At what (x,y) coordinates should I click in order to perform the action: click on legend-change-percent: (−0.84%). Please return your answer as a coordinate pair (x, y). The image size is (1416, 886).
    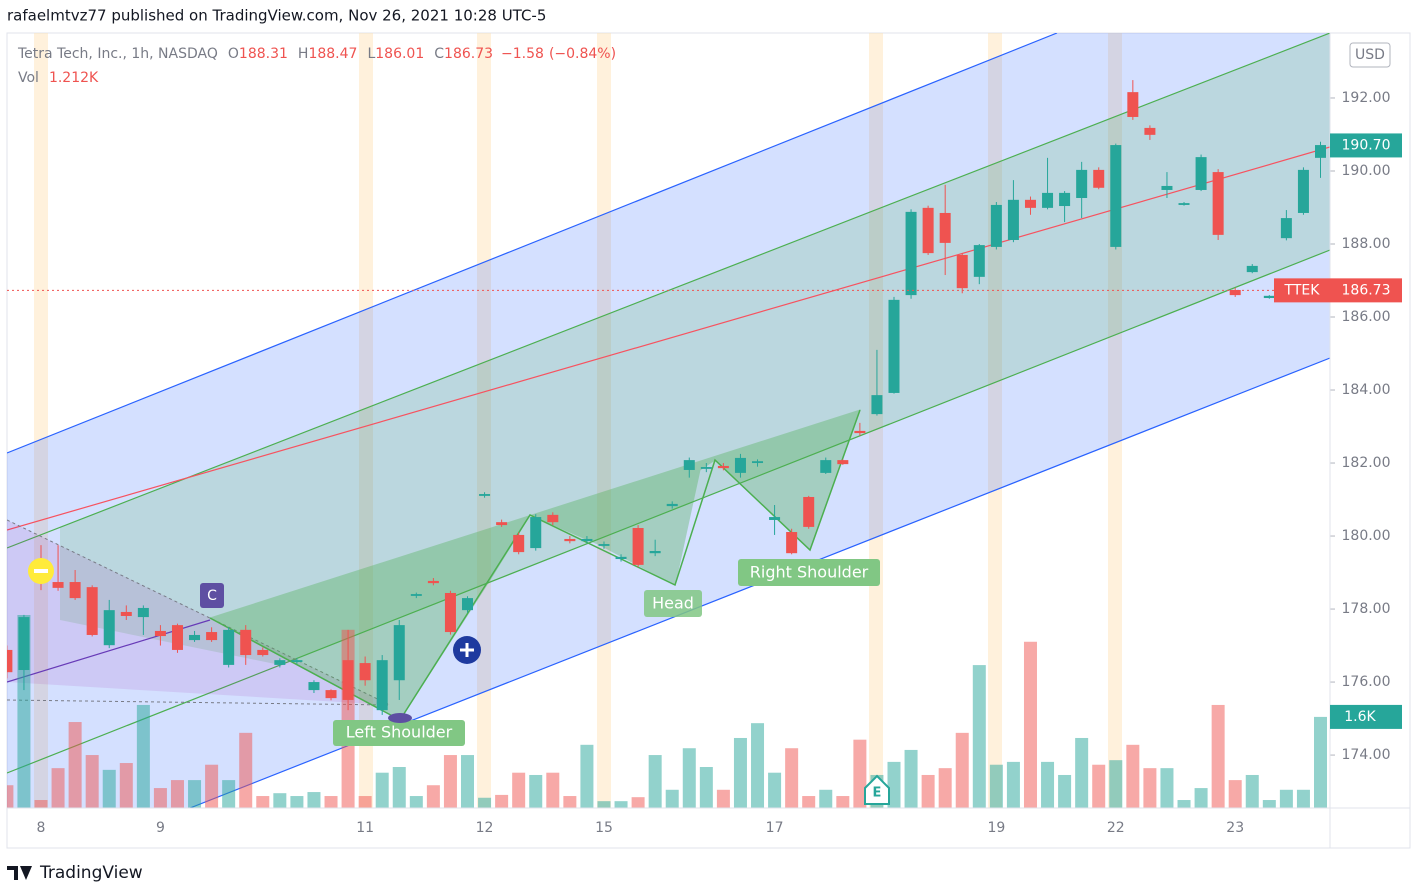
    Looking at the image, I should click on (582, 54).